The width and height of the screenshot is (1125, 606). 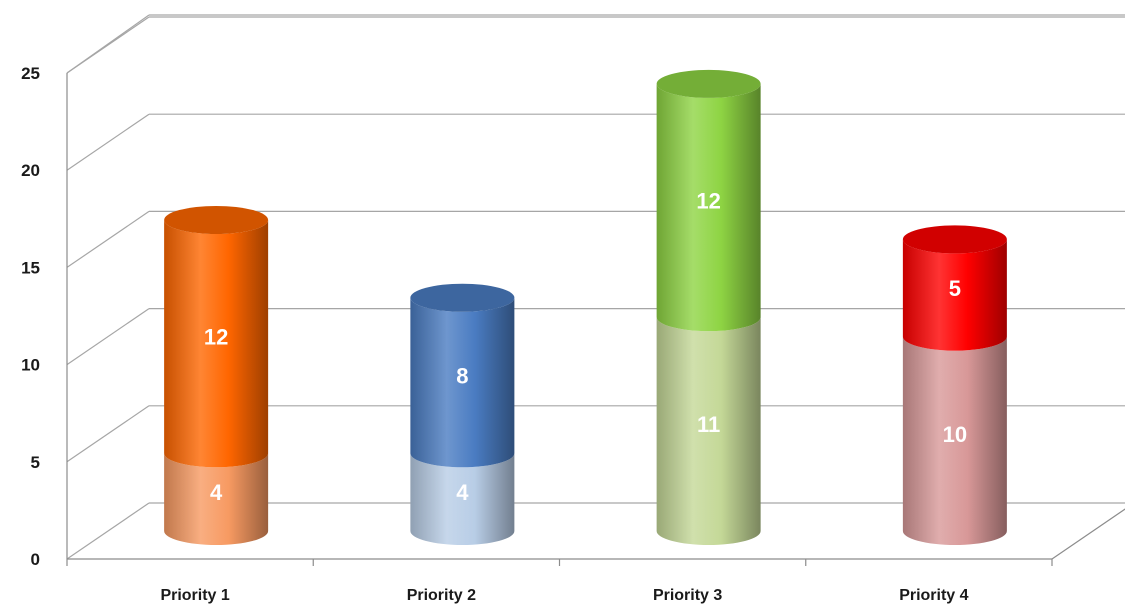 I want to click on y-tick-label: 0, so click(x=35, y=559).